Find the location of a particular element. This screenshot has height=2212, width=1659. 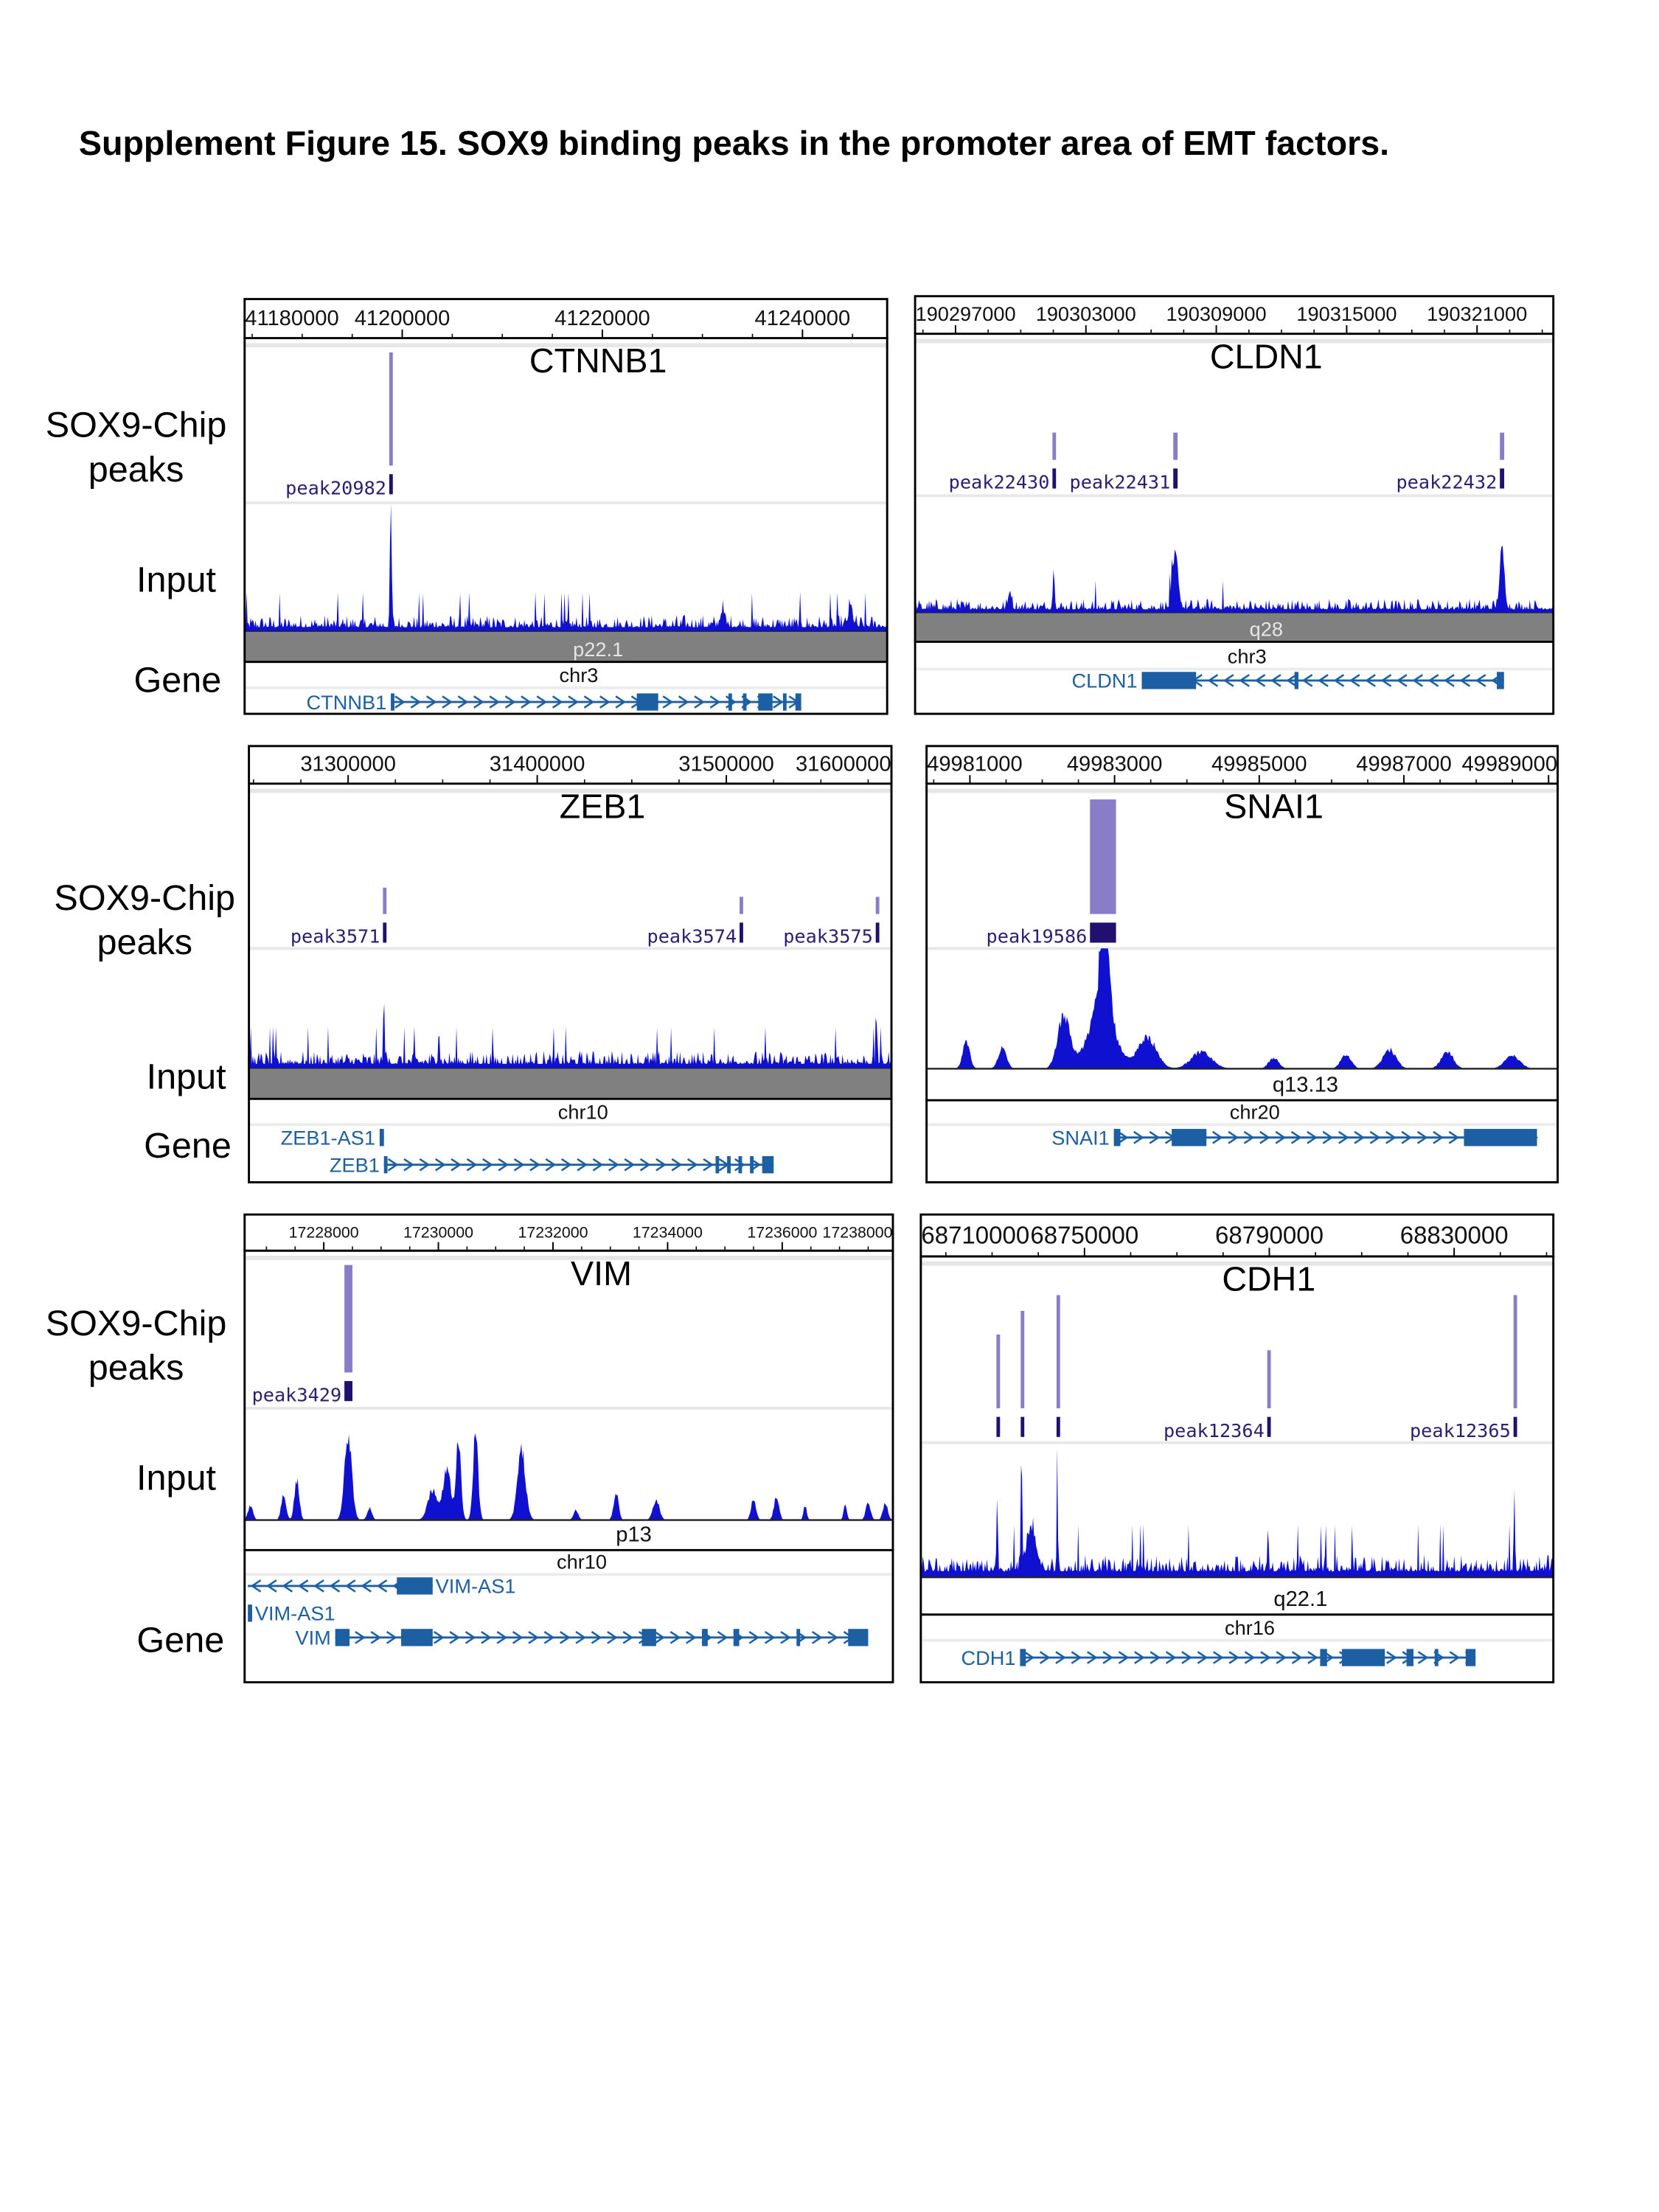

tick-label: 17234000 is located at coordinates (668, 1233).